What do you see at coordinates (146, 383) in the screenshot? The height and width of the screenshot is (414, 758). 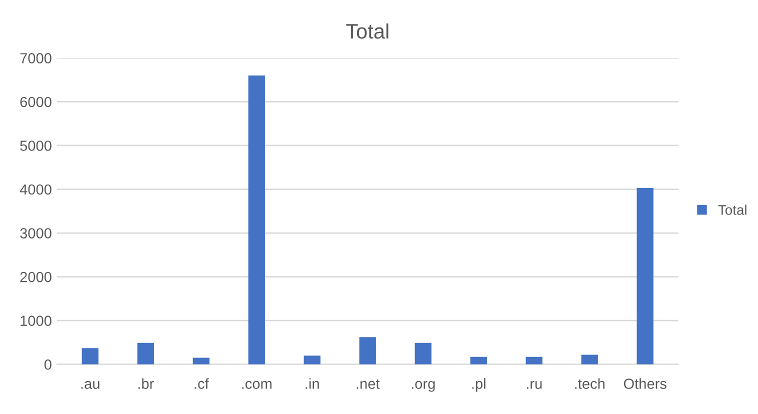 I see `x-tick-label: .br` at bounding box center [146, 383].